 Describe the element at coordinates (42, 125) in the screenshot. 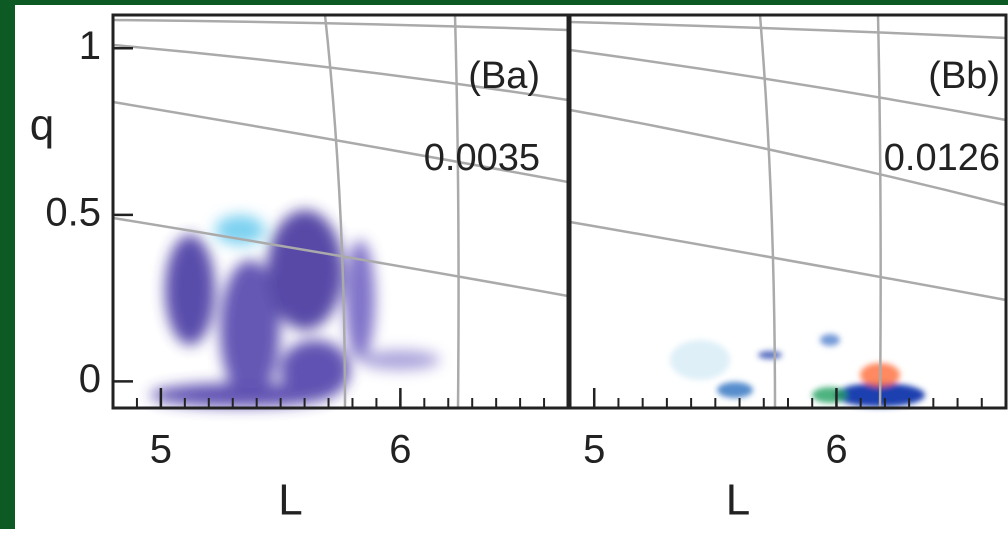

I see `y-axis-label: q` at that location.